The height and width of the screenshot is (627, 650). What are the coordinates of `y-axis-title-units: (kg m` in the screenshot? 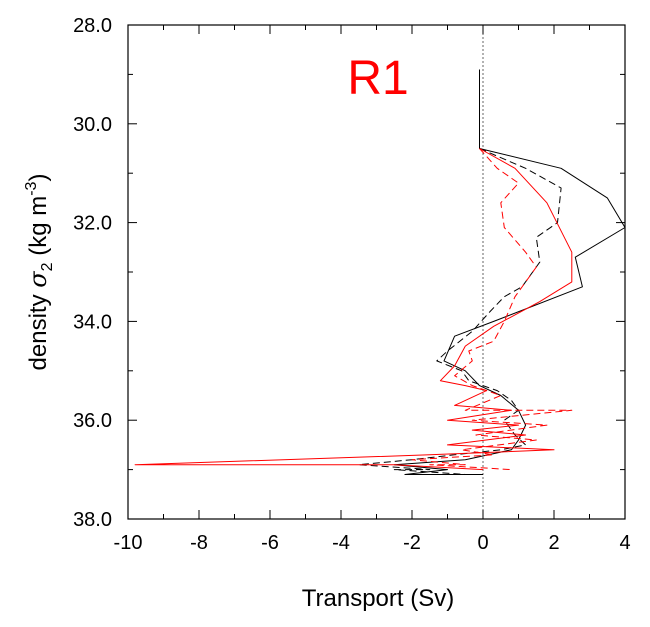 It's located at (38, 229).